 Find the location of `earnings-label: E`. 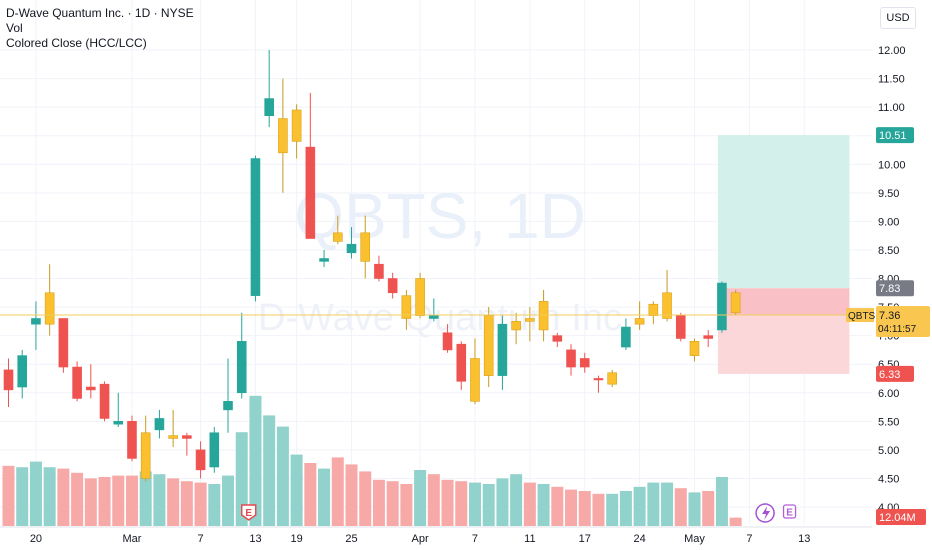

earnings-label: E is located at coordinates (789, 513).